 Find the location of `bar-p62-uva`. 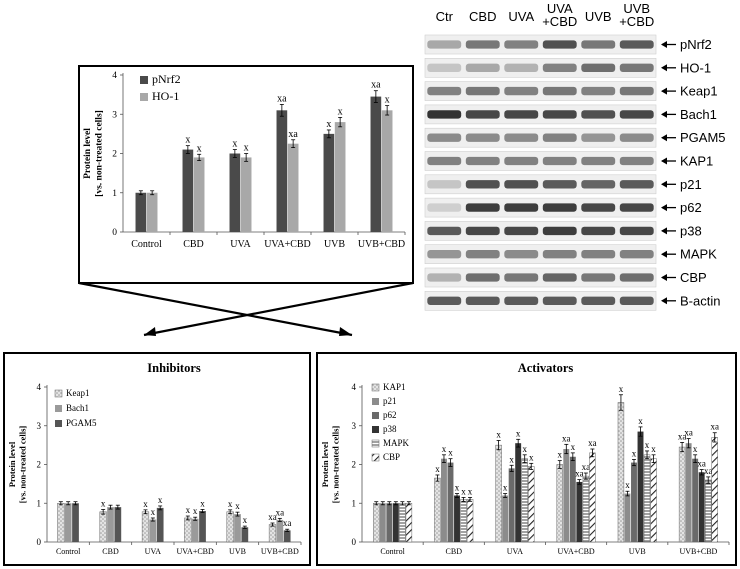

bar-p62-uva is located at coordinates (511, 505).